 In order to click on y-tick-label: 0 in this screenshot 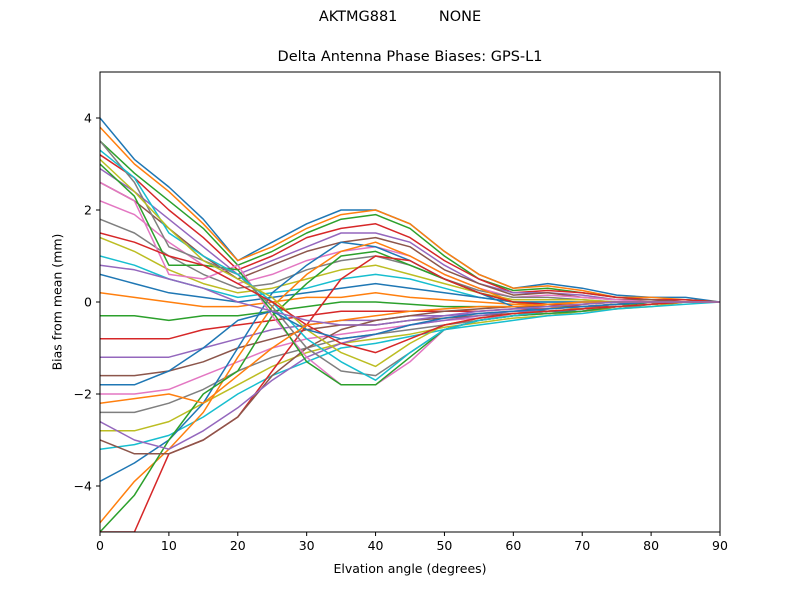, I will do `click(88, 302)`.